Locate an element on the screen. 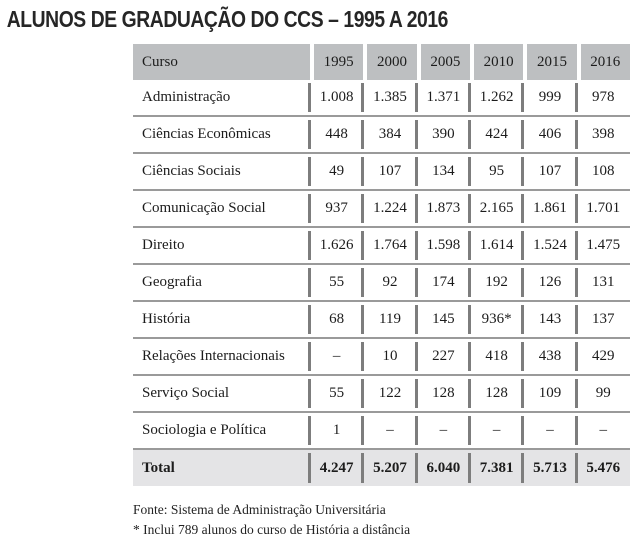 The height and width of the screenshot is (547, 640). course-cell: Direito is located at coordinates (163, 245).